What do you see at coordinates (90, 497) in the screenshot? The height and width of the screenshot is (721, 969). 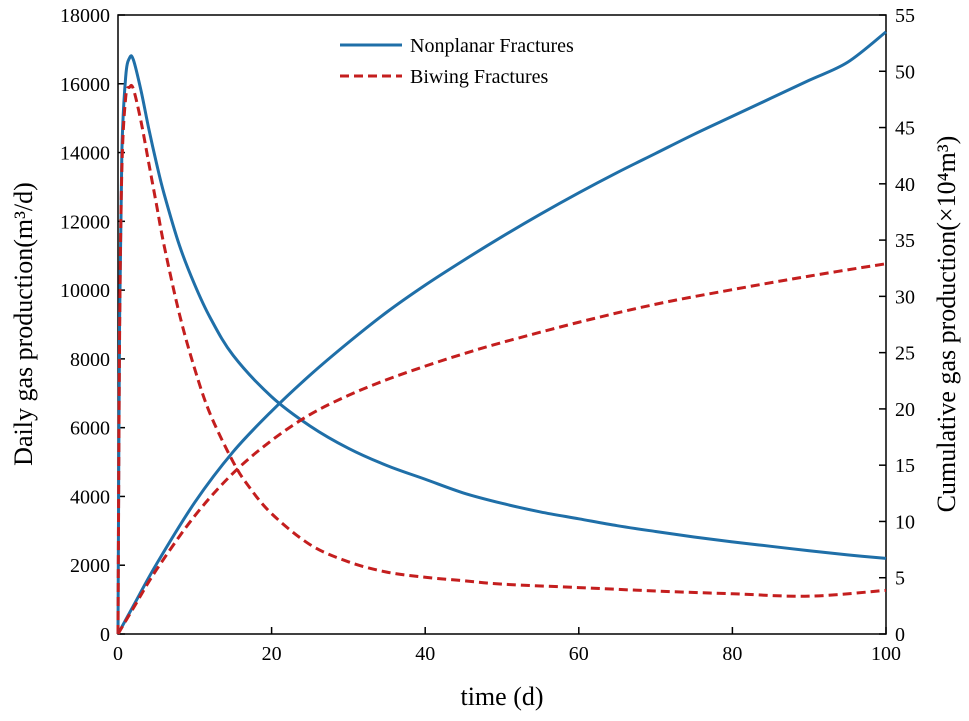 I see `y-left-tick-label: 4000` at bounding box center [90, 497].